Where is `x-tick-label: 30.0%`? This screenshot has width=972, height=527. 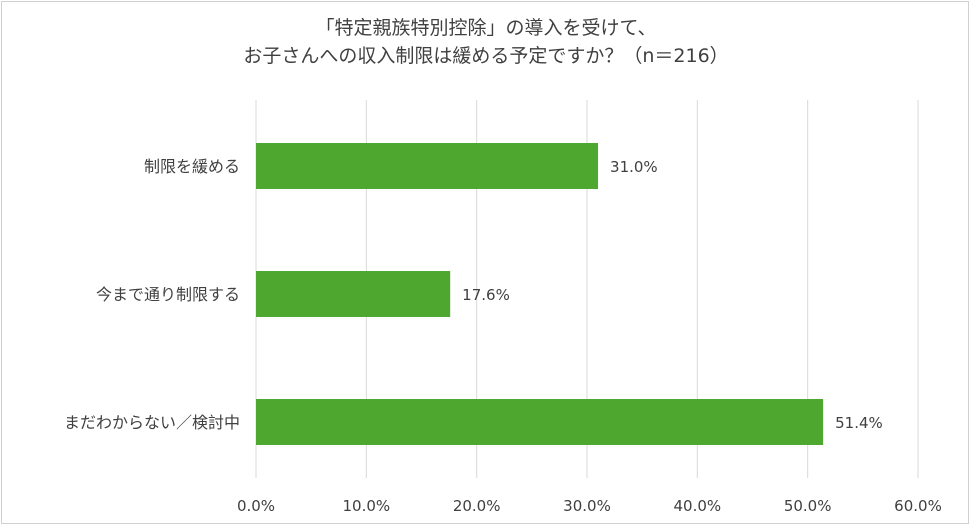 x-tick-label: 30.0% is located at coordinates (587, 506).